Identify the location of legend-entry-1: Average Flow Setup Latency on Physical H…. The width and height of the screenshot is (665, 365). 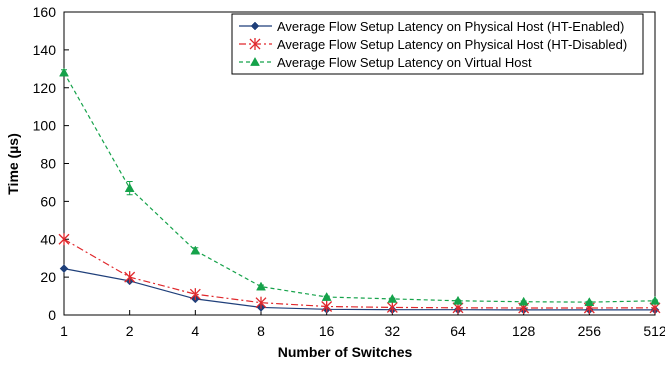
(431, 26).